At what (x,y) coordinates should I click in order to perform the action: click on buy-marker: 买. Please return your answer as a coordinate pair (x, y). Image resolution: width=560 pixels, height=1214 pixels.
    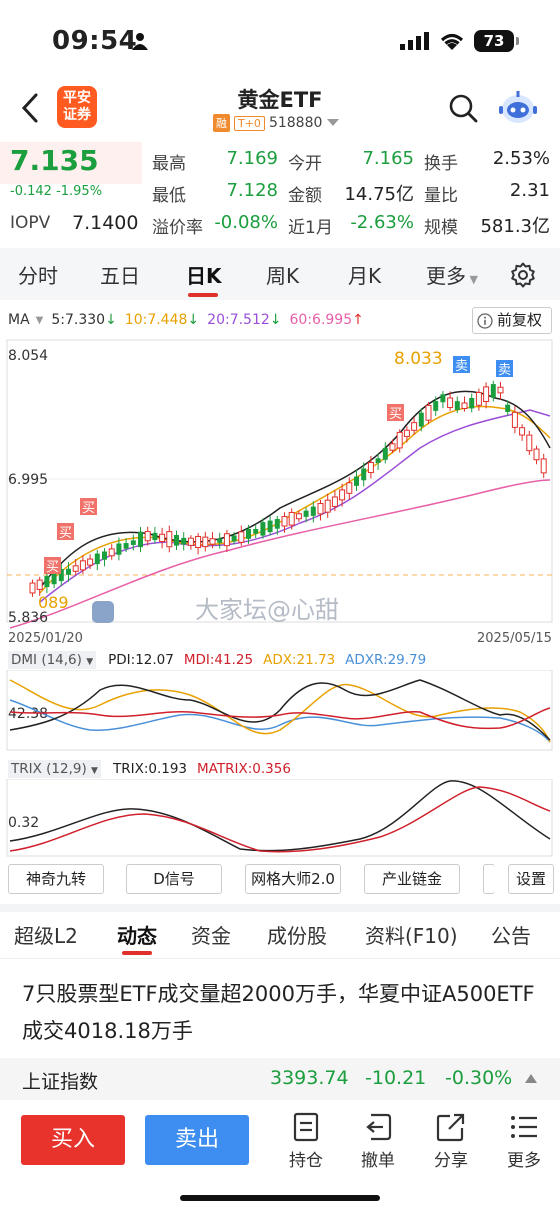
    Looking at the image, I should click on (88, 508).